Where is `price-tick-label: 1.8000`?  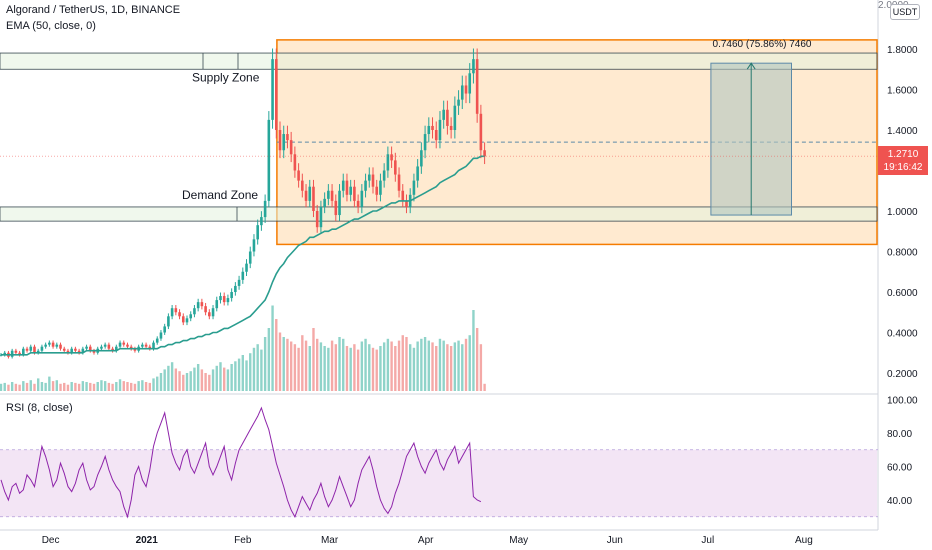 price-tick-label: 1.8000 is located at coordinates (902, 50).